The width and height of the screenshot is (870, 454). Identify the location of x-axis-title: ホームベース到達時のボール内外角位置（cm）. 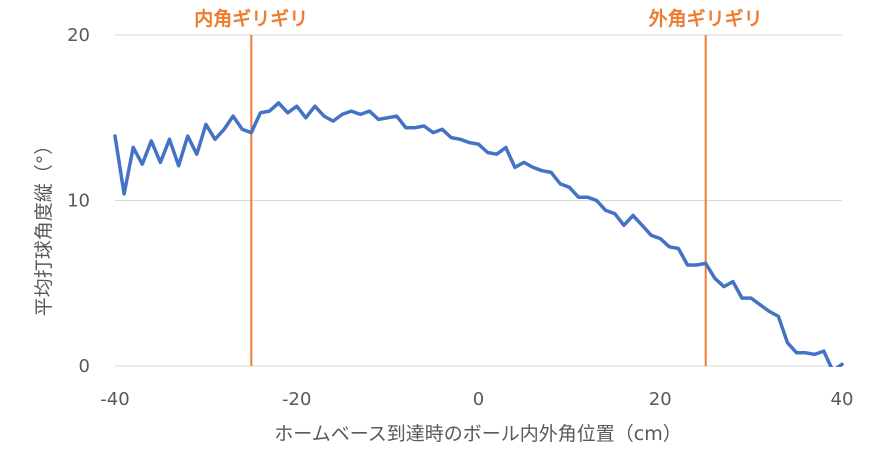
(477, 434).